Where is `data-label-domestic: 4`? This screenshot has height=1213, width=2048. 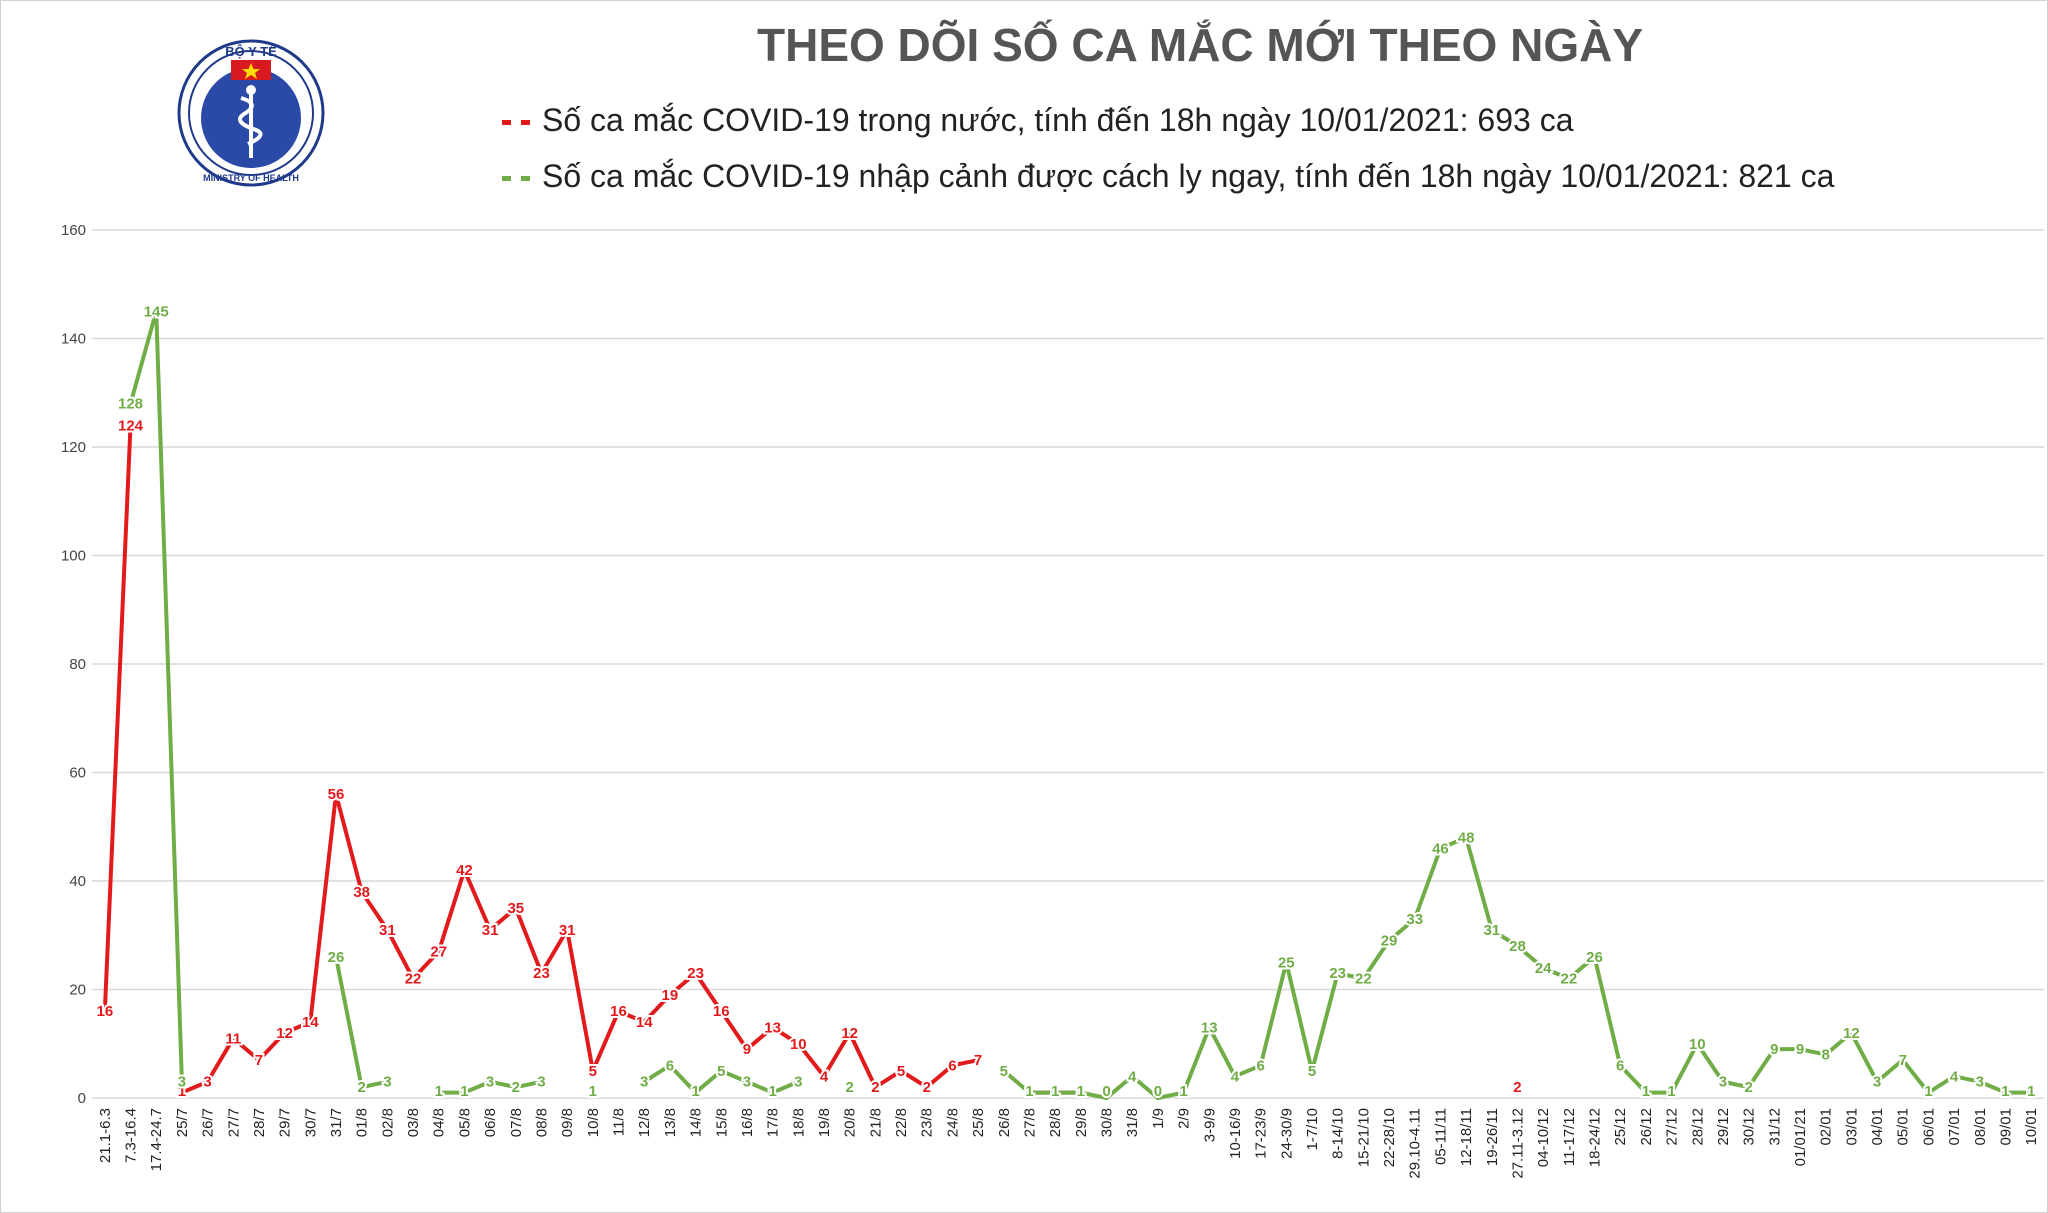
data-label-domestic: 4 is located at coordinates (824, 1076).